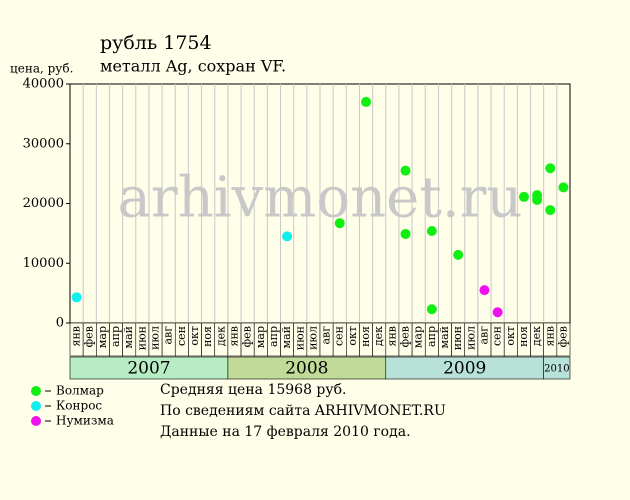  I want to click on legend-label: Нумизма, so click(85, 421).